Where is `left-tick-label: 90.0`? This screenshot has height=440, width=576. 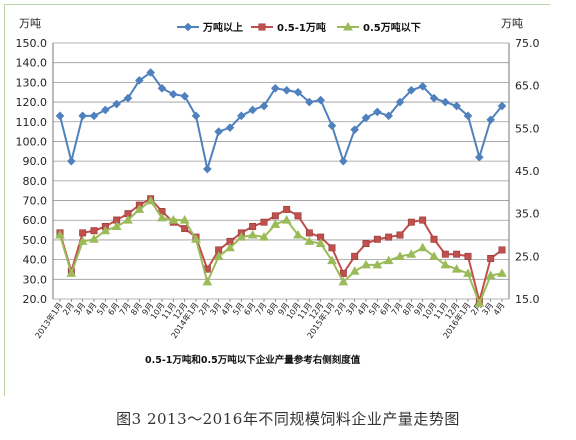 left-tick-label: 90.0 is located at coordinates (35, 161).